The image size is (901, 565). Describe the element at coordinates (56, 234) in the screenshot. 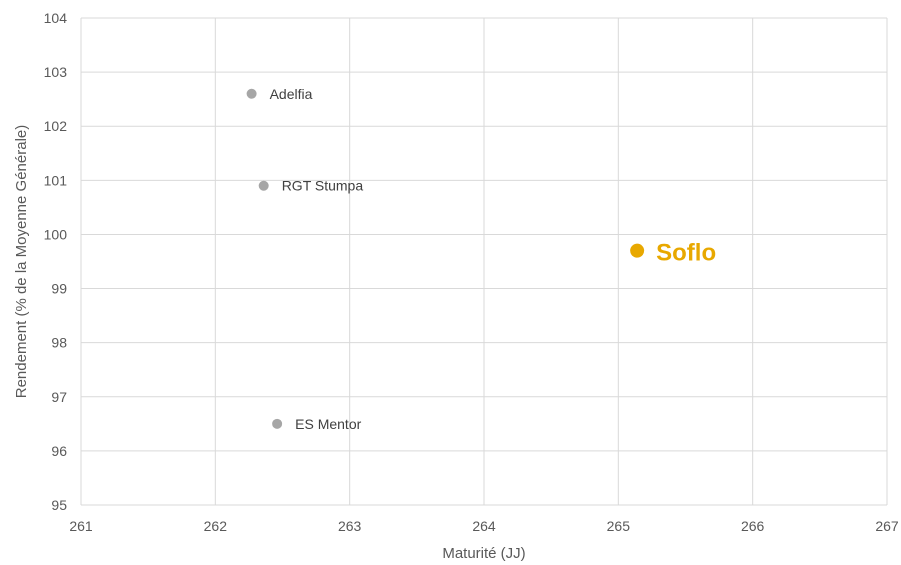

I see `y-tick-label: 100` at that location.